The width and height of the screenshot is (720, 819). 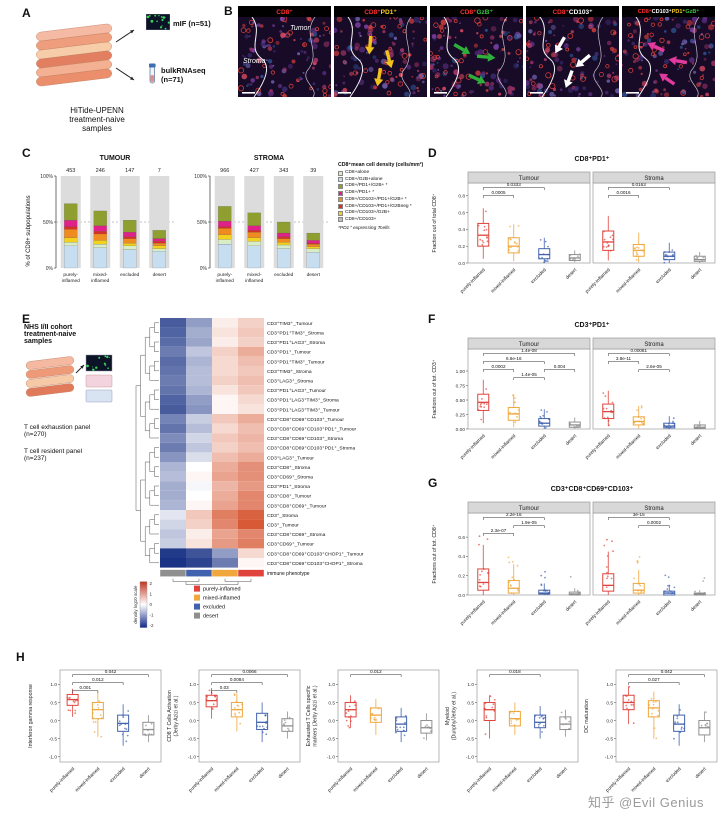 I want to click on svg-text: 0.6, so click(x=461, y=213).